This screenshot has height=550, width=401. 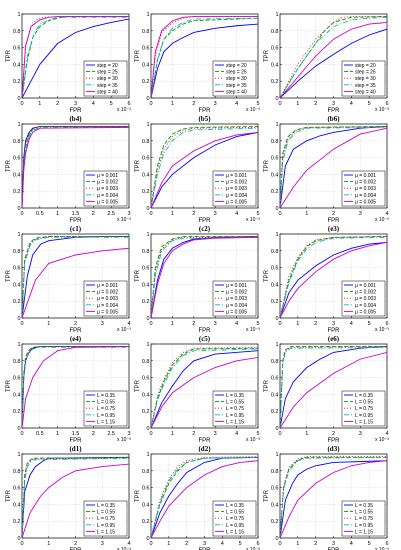 What do you see at coordinates (76, 229) in the screenshot?
I see `panel-label: (c1)` at bounding box center [76, 229].